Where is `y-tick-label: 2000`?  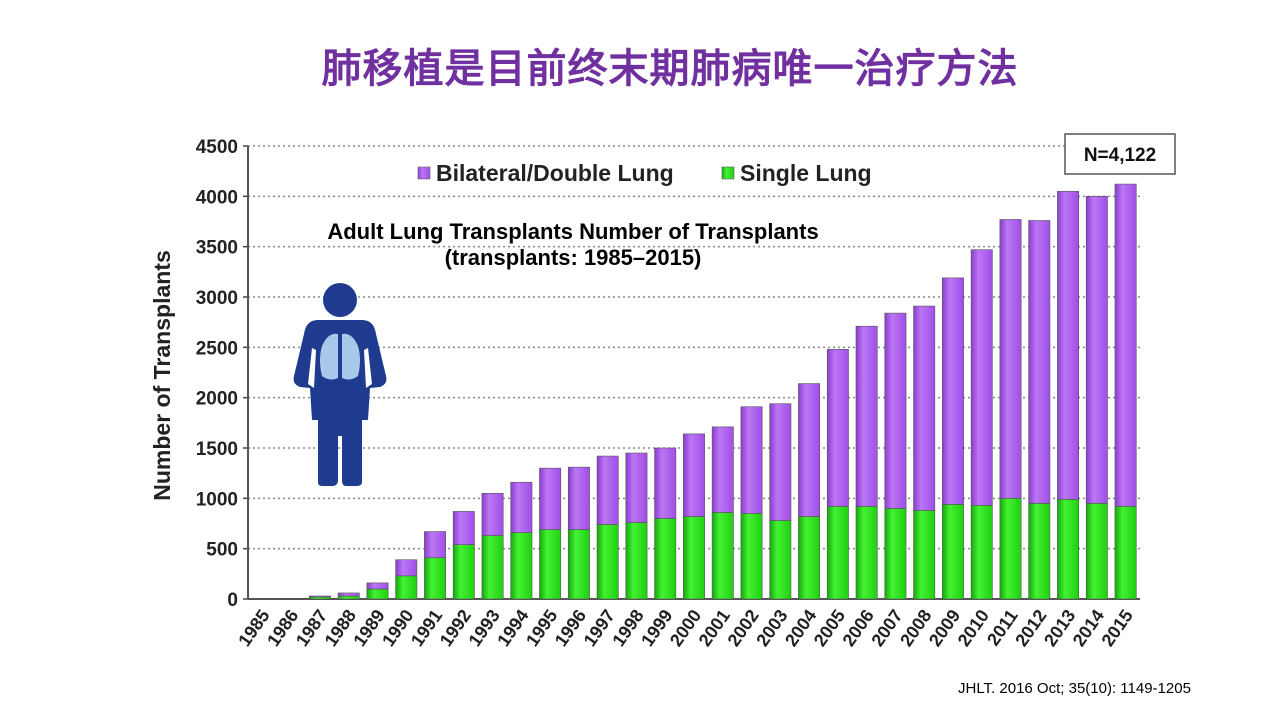
y-tick-label: 2000 is located at coordinates (217, 399).